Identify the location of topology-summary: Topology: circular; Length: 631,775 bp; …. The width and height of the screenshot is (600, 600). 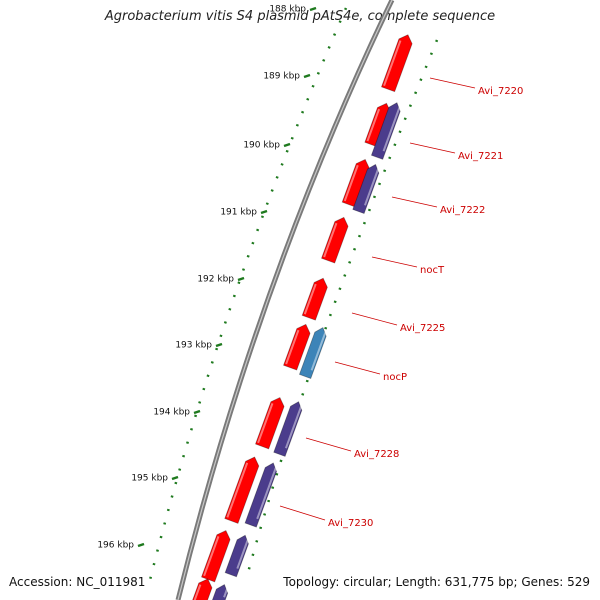
(436, 582).